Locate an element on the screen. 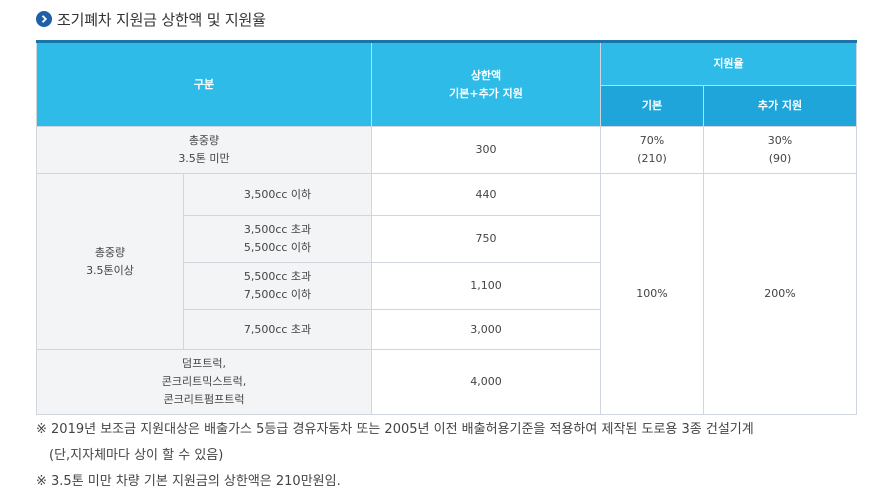 The width and height of the screenshot is (880, 503). header-category: 구분 is located at coordinates (204, 83).